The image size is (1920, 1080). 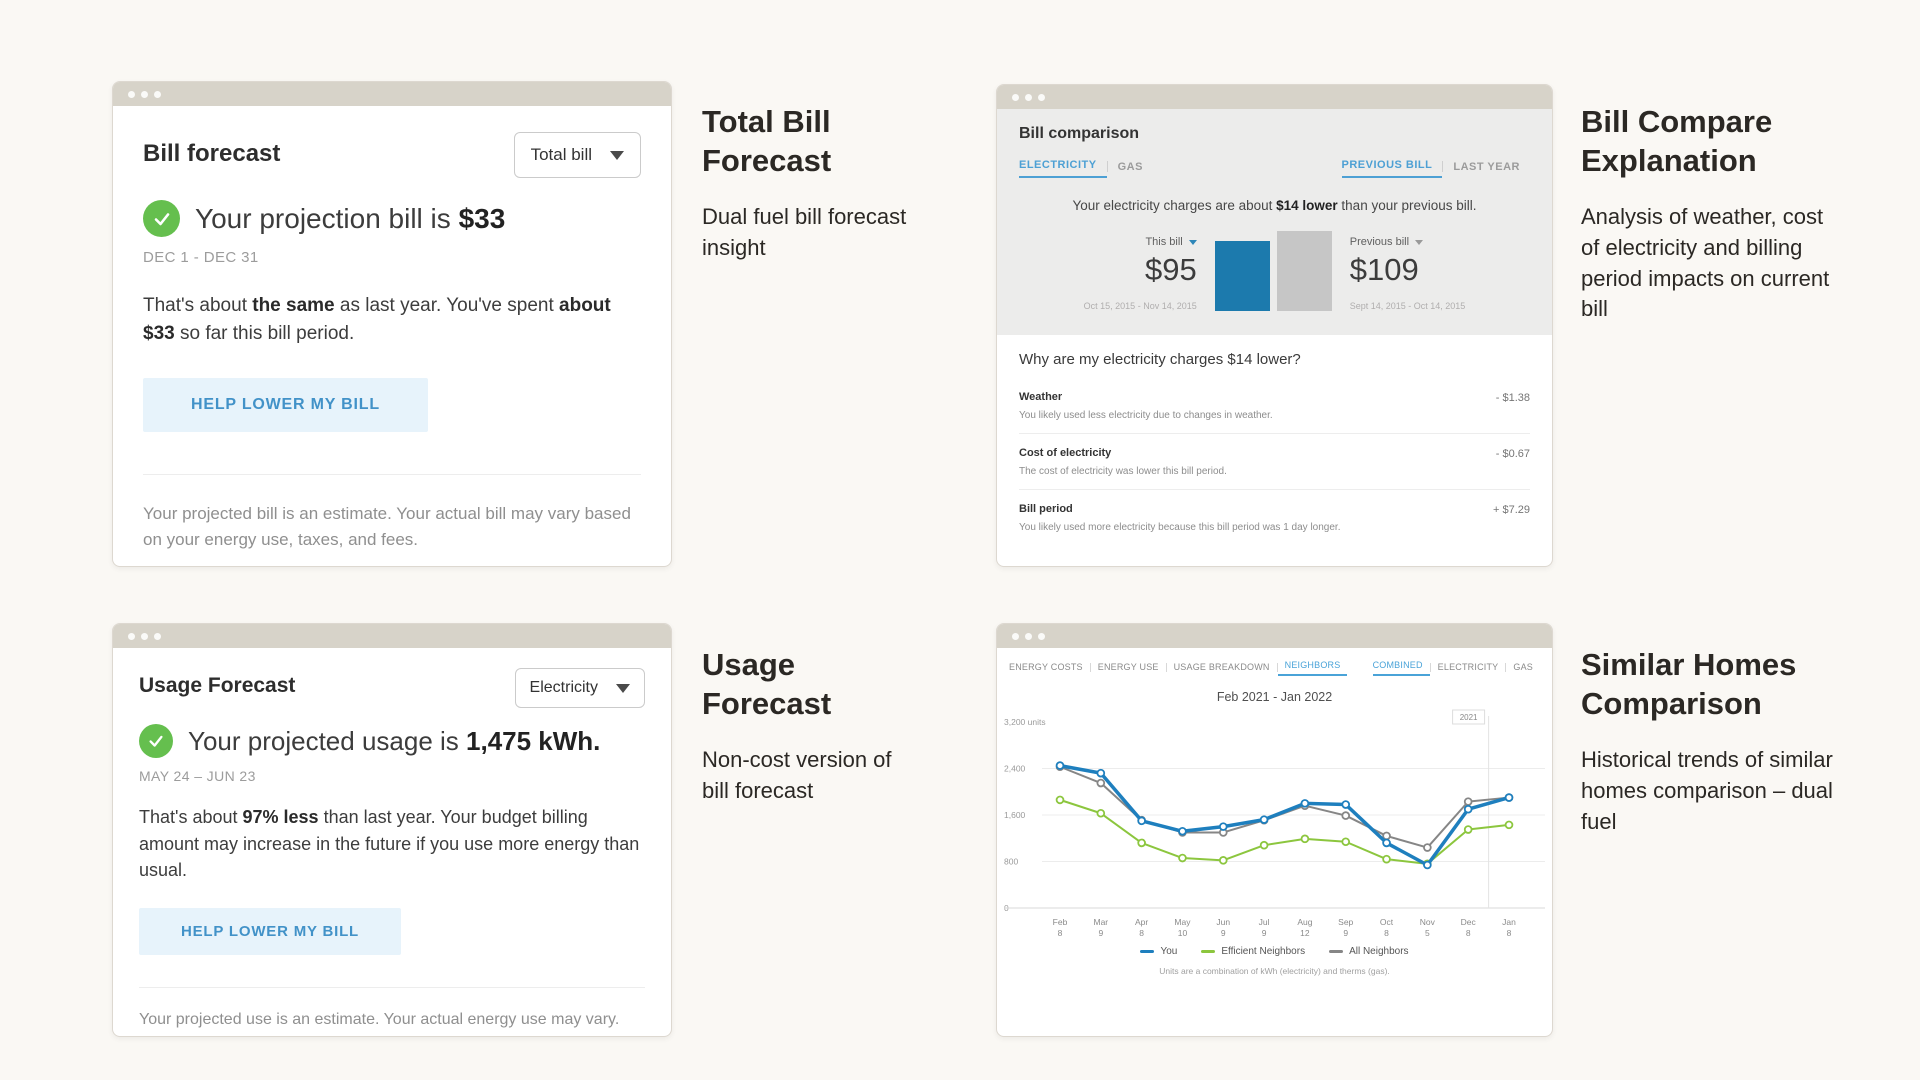 I want to click on tab-previous-bill: PREVIOUS BILL, so click(x=1392, y=168).